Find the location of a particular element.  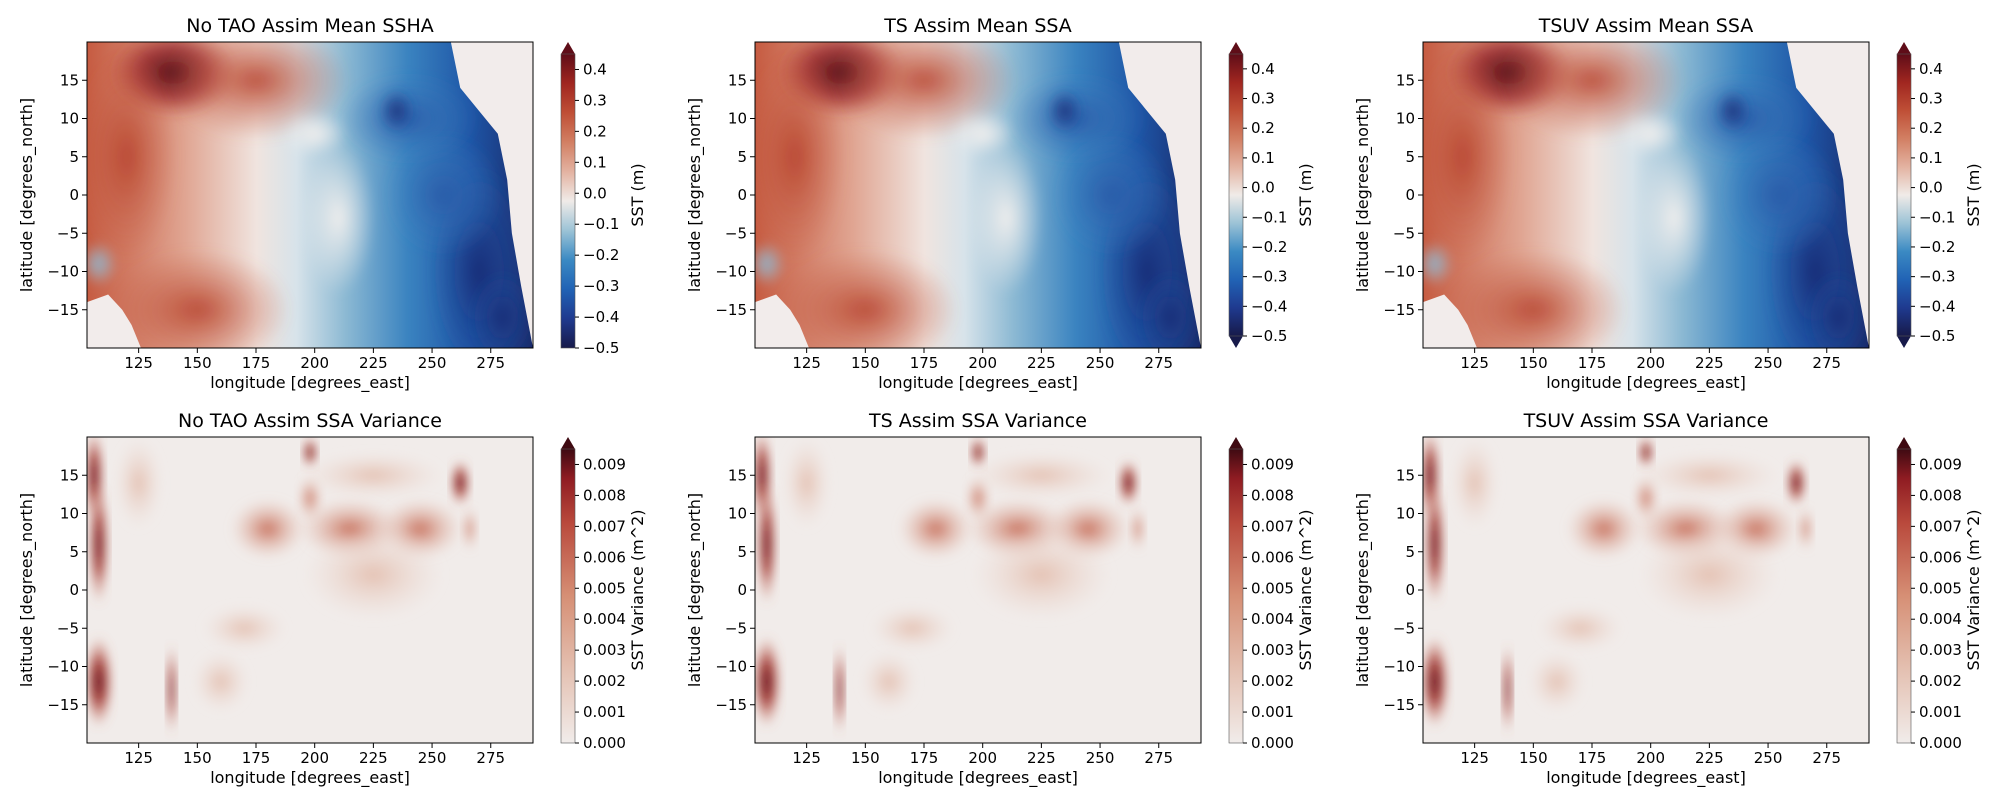

colorbar-tick-label: 0.3 is located at coordinates (1931, 99).